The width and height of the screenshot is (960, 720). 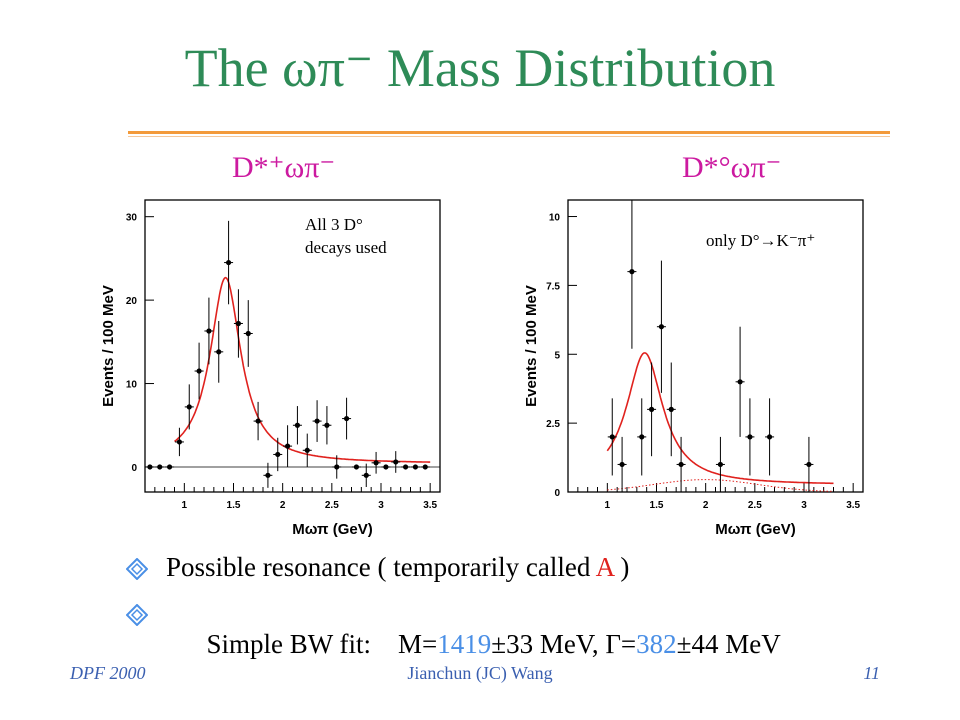 I want to click on bullet-highlight-a: A, so click(x=604, y=567).